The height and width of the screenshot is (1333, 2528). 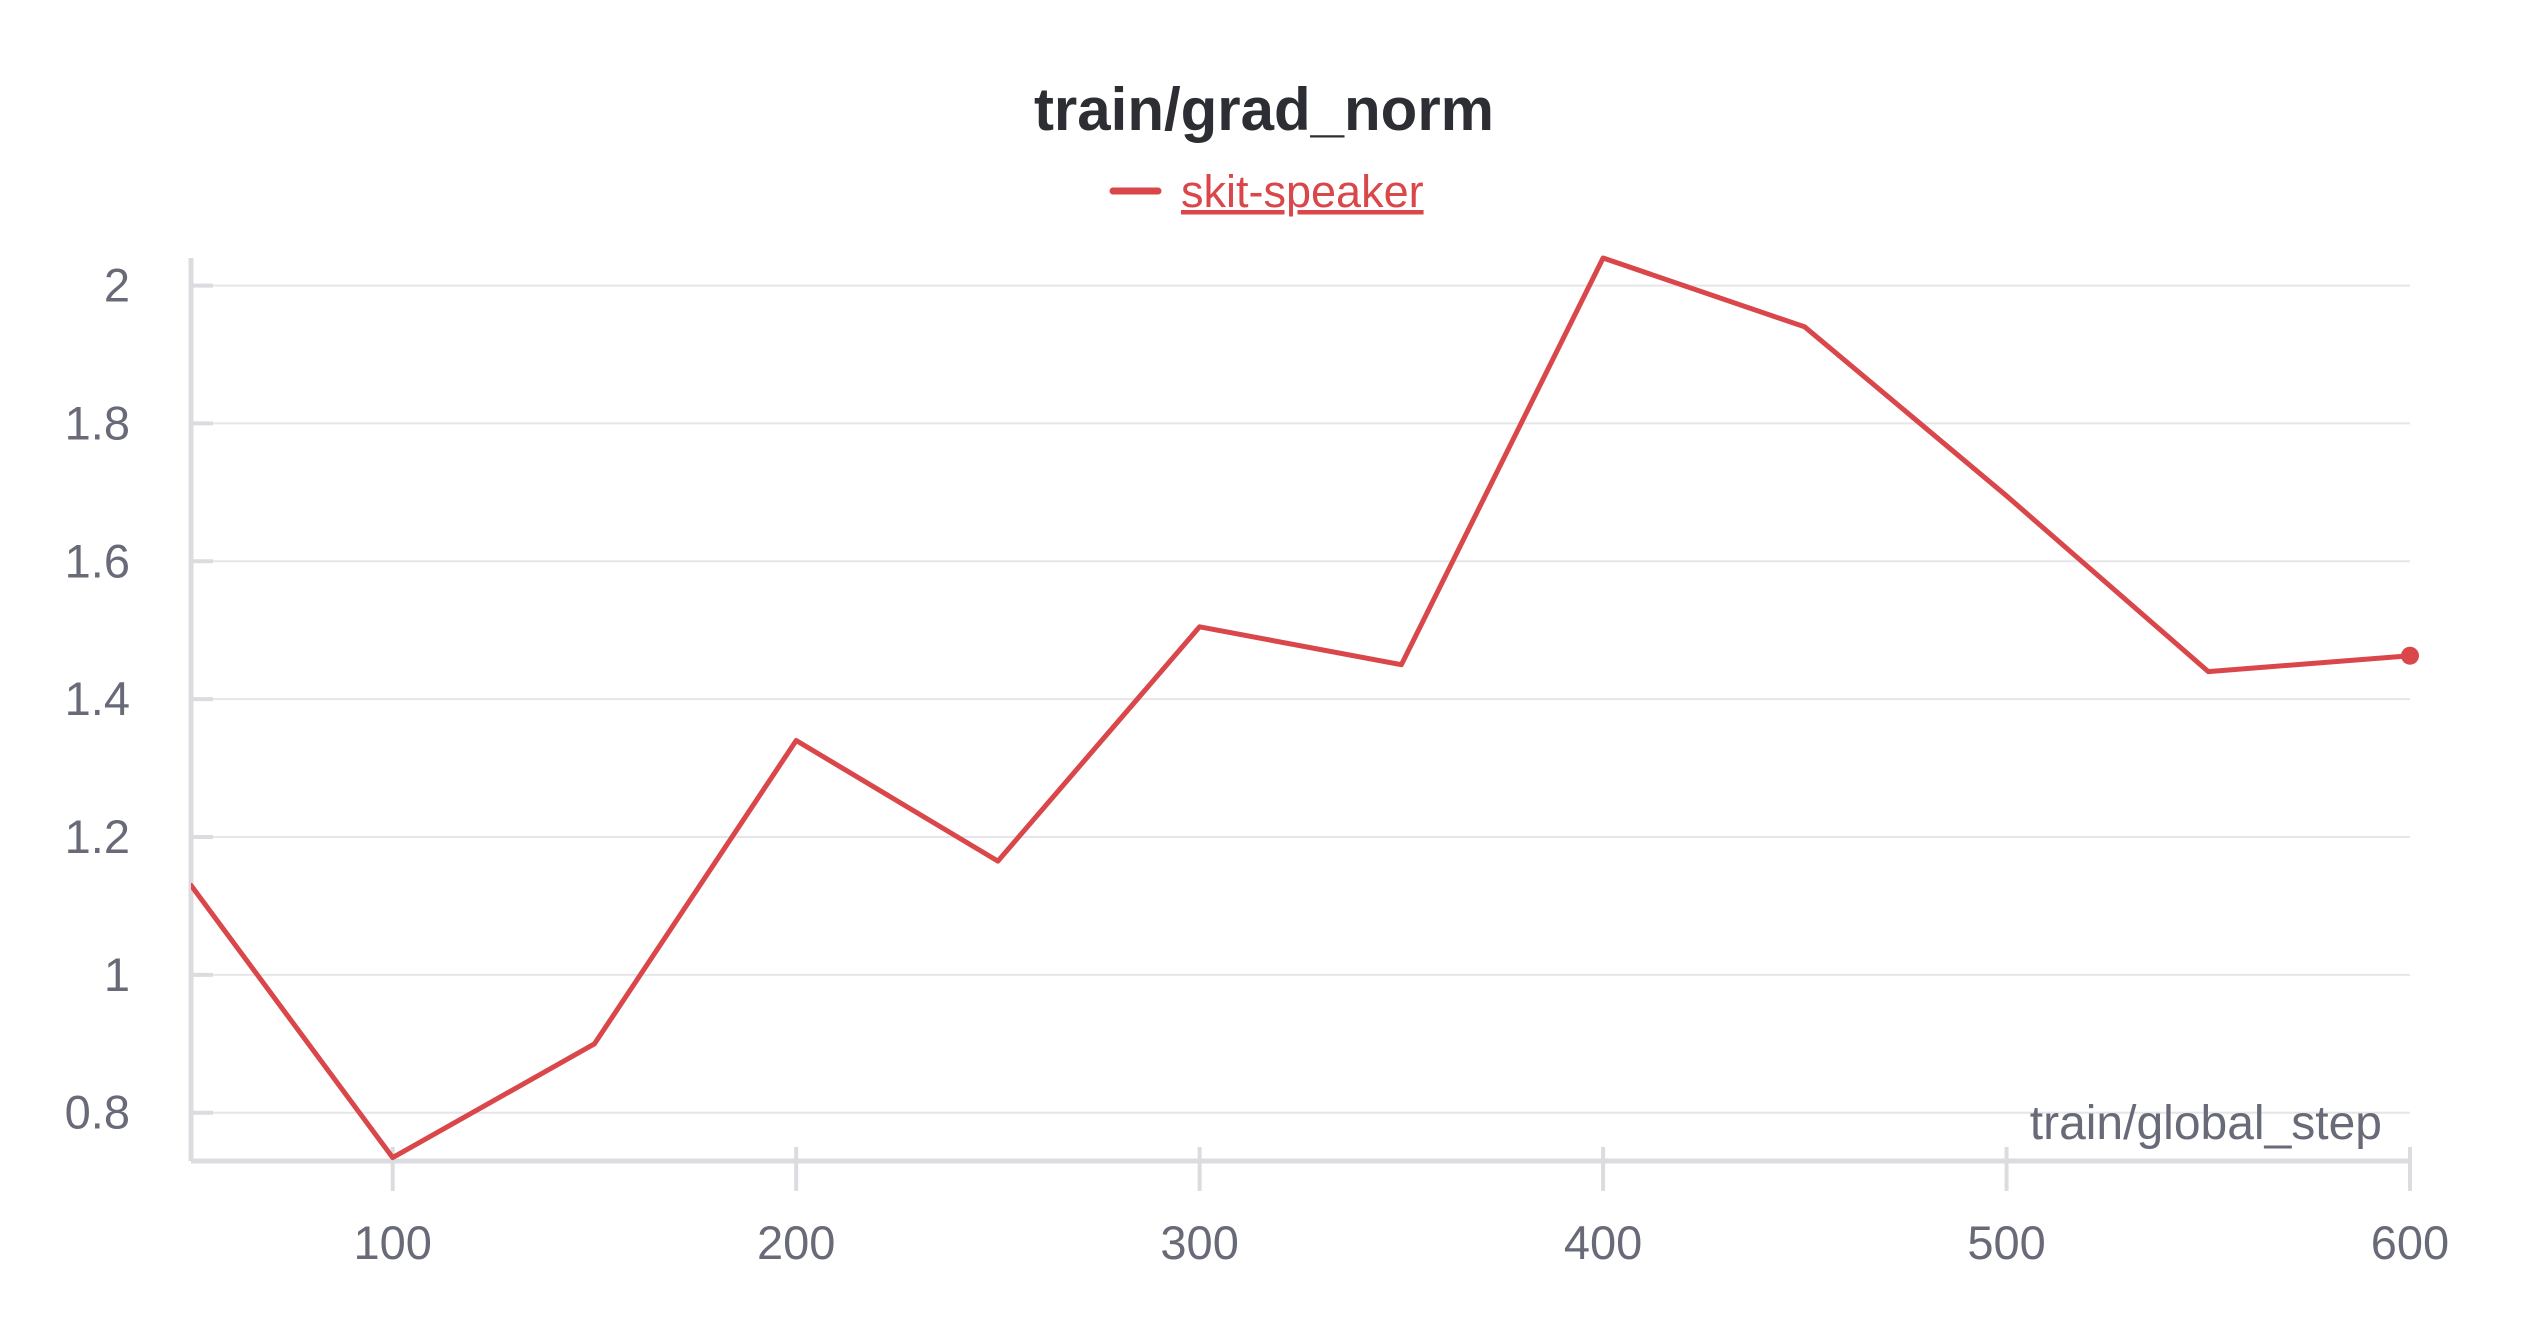 What do you see at coordinates (97, 698) in the screenshot?
I see `y-tick-label-3: 1.4` at bounding box center [97, 698].